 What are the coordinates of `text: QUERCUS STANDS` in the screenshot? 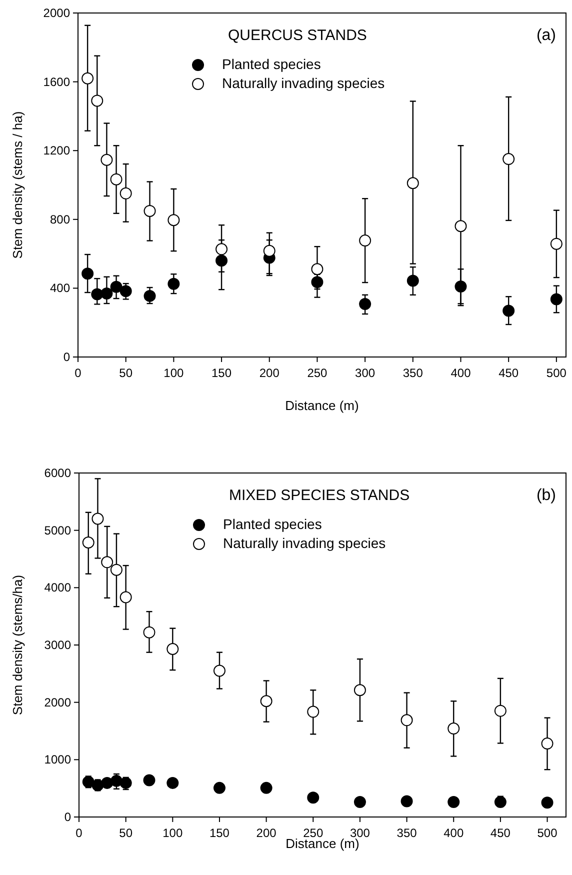 It's located at (297, 35).